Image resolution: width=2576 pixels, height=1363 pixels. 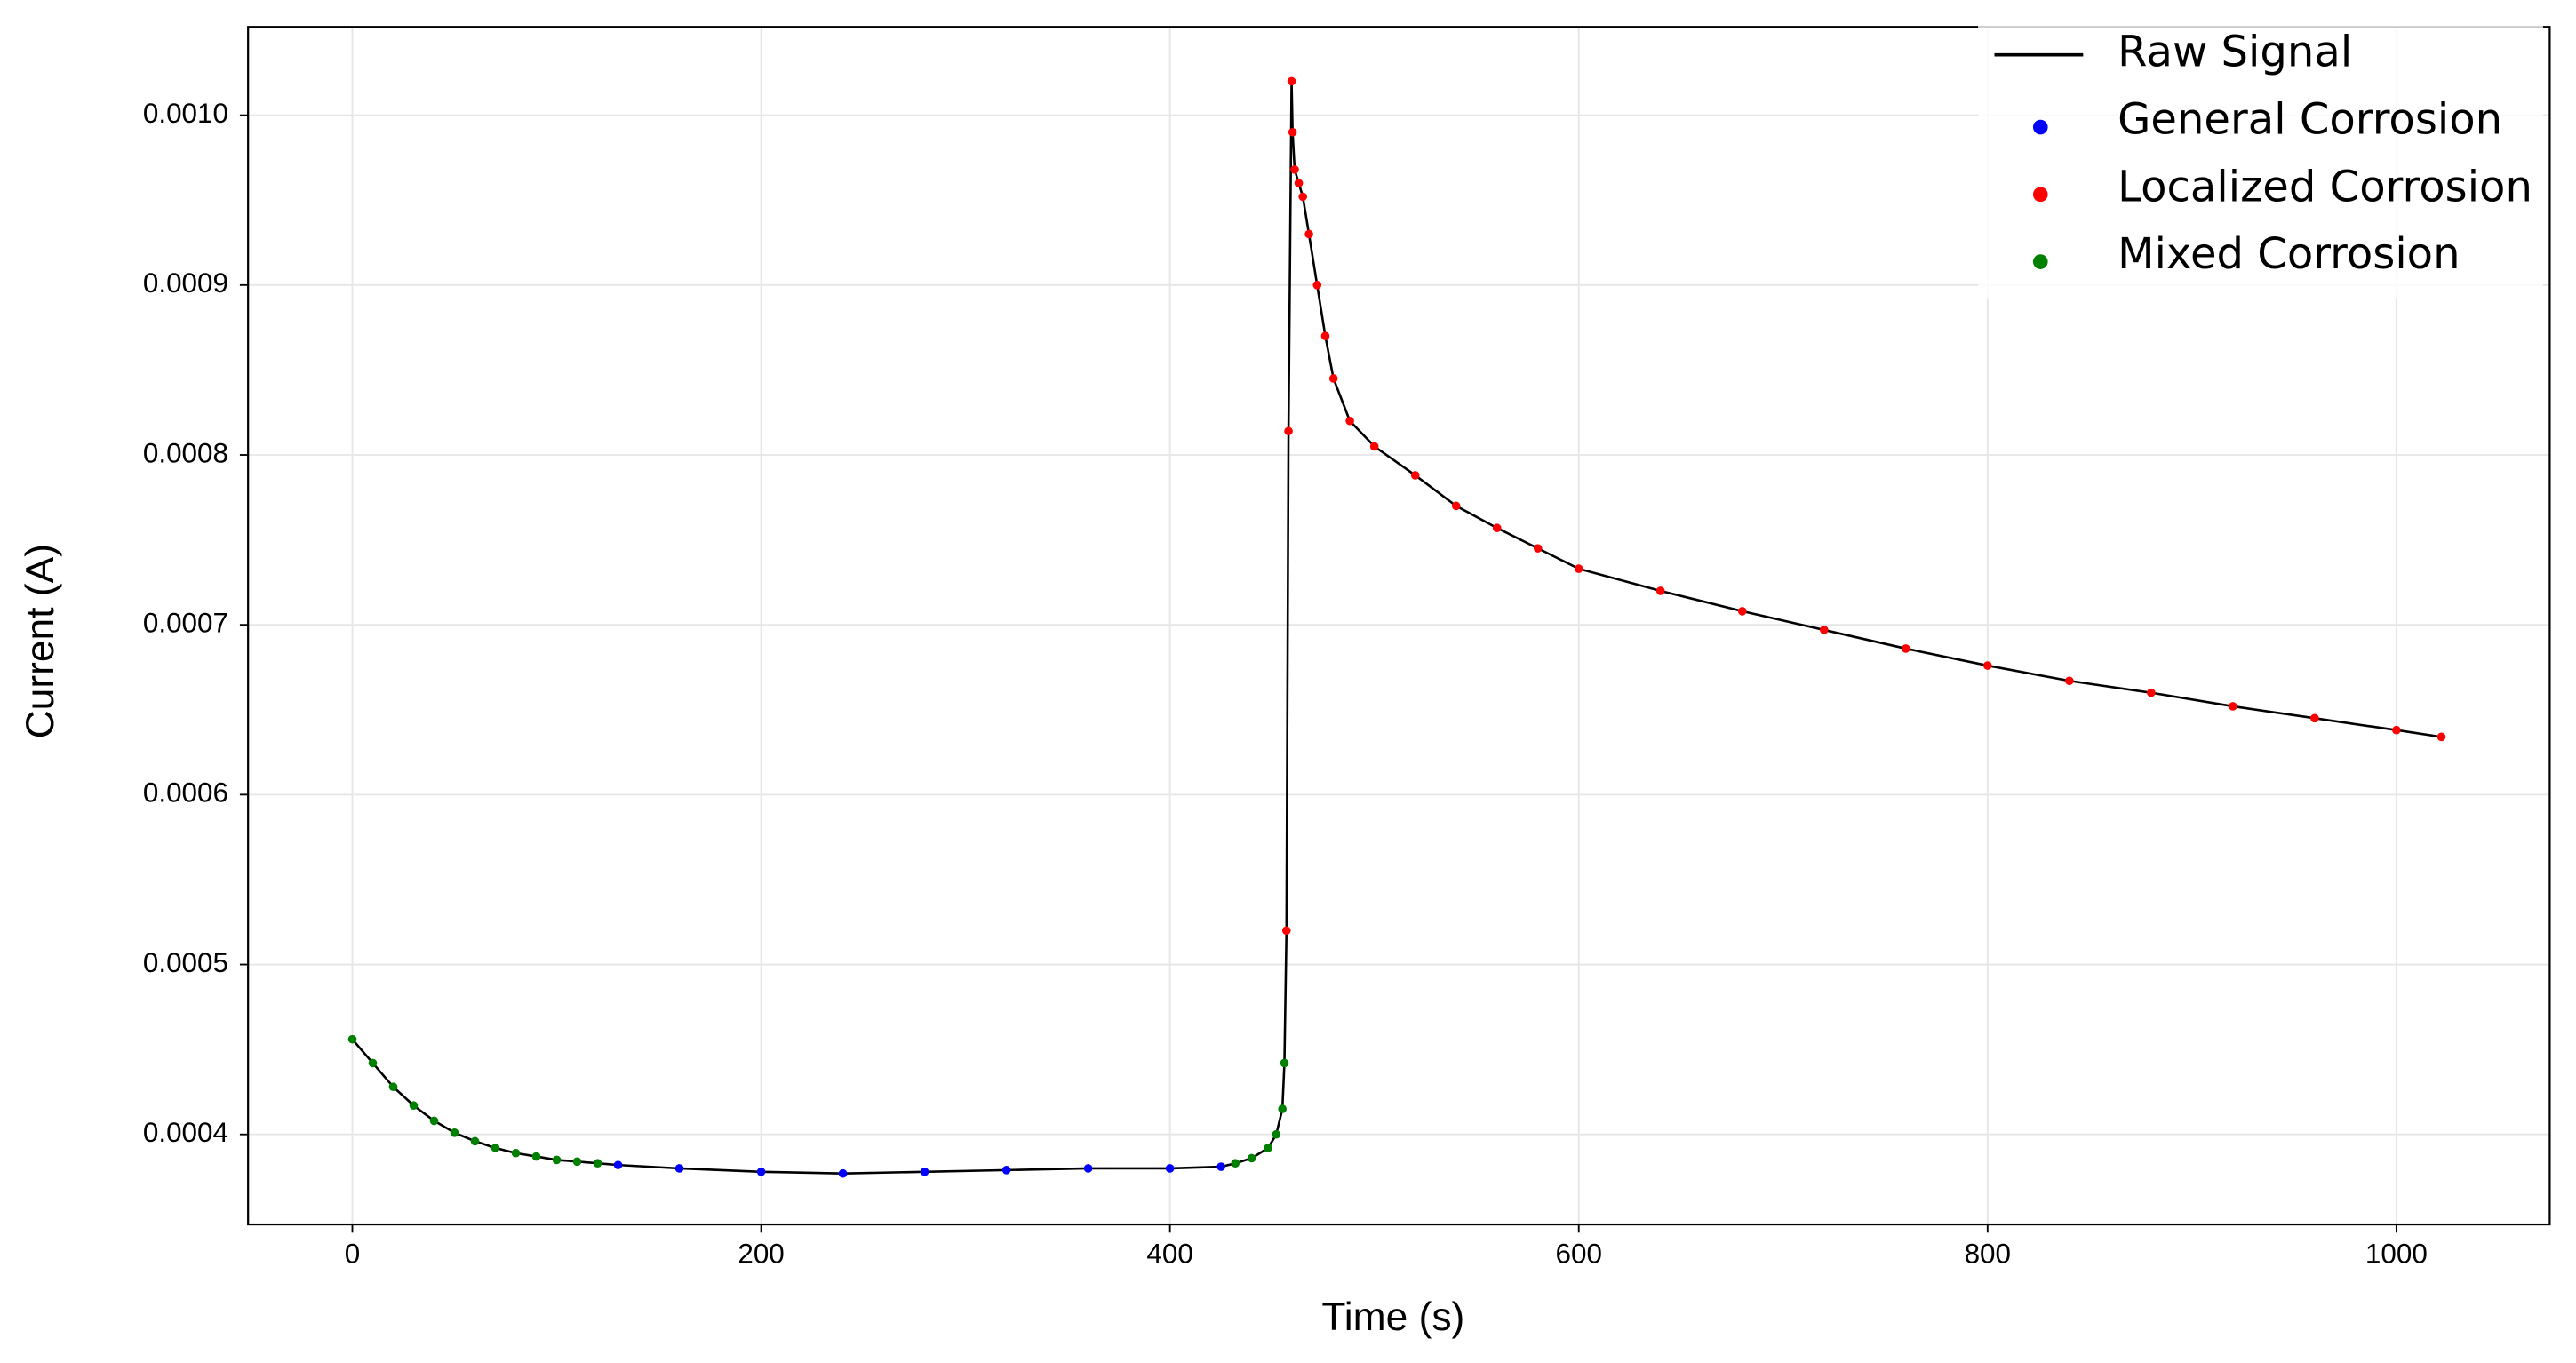 What do you see at coordinates (761, 1253) in the screenshot?
I see `x-tick-label: 200` at bounding box center [761, 1253].